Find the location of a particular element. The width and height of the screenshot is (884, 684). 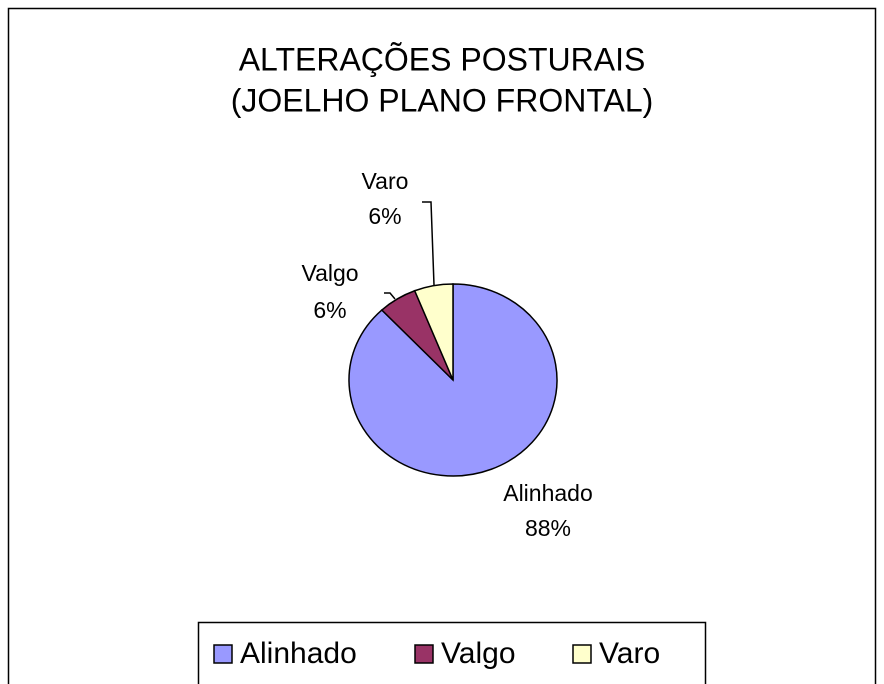

chart-title: ALTERAÇÕES POSTURAIS is located at coordinates (442, 59).